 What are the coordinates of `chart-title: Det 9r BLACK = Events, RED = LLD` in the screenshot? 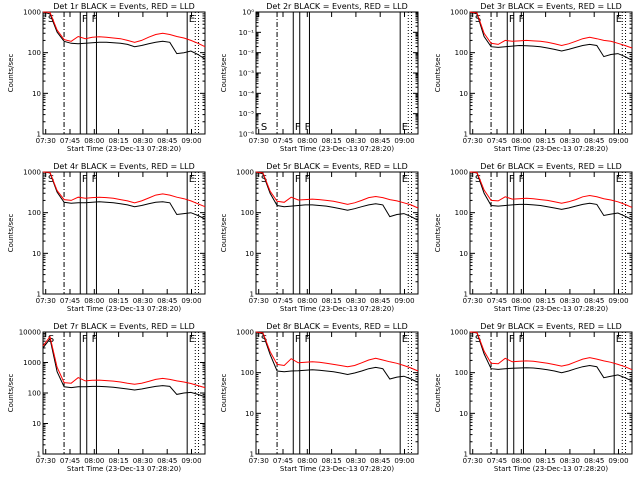 It's located at (551, 326).